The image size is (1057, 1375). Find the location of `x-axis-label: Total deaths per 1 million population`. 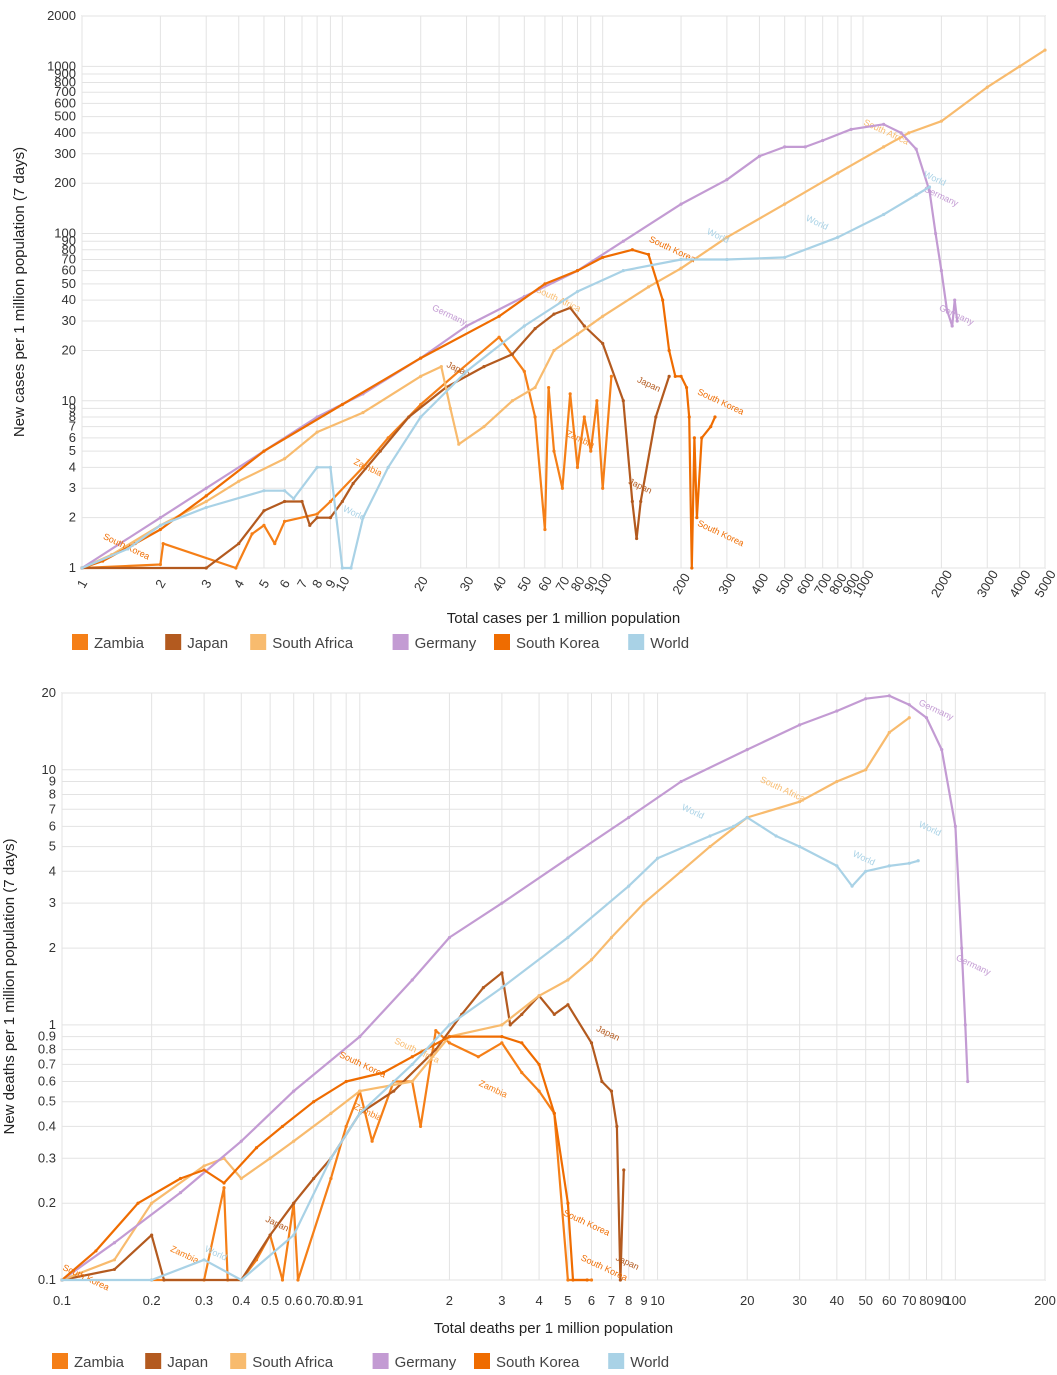

x-axis-label: Total deaths per 1 million population is located at coordinates (553, 1328).